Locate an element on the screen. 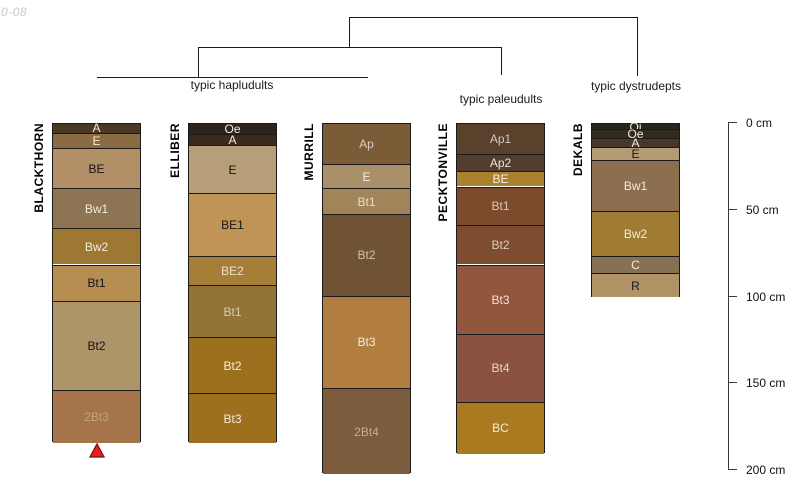  soil-column: ELLIBER Oe A E BE1 BE2 Bt1 Bt2 Bt3 is located at coordinates (222, 283).